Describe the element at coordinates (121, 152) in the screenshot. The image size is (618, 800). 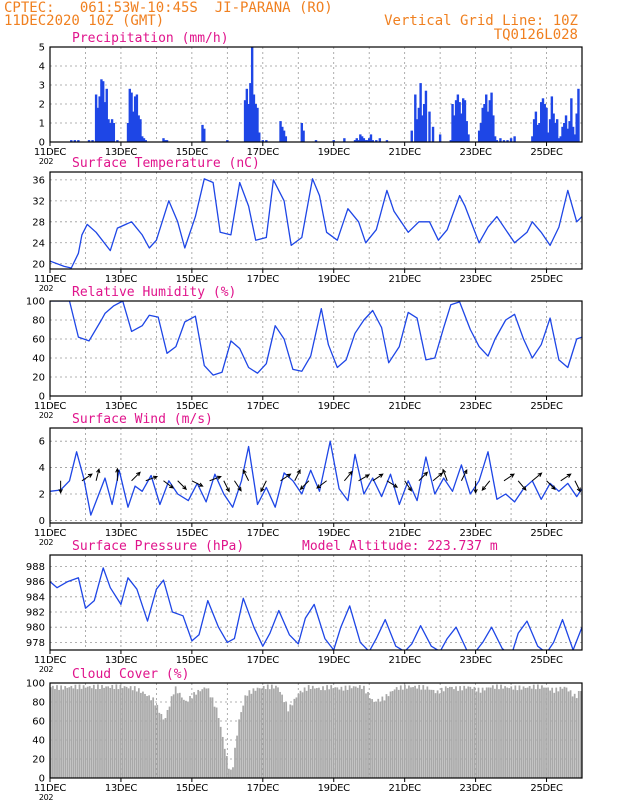
I see `x-tick-label: 13DEC` at that location.